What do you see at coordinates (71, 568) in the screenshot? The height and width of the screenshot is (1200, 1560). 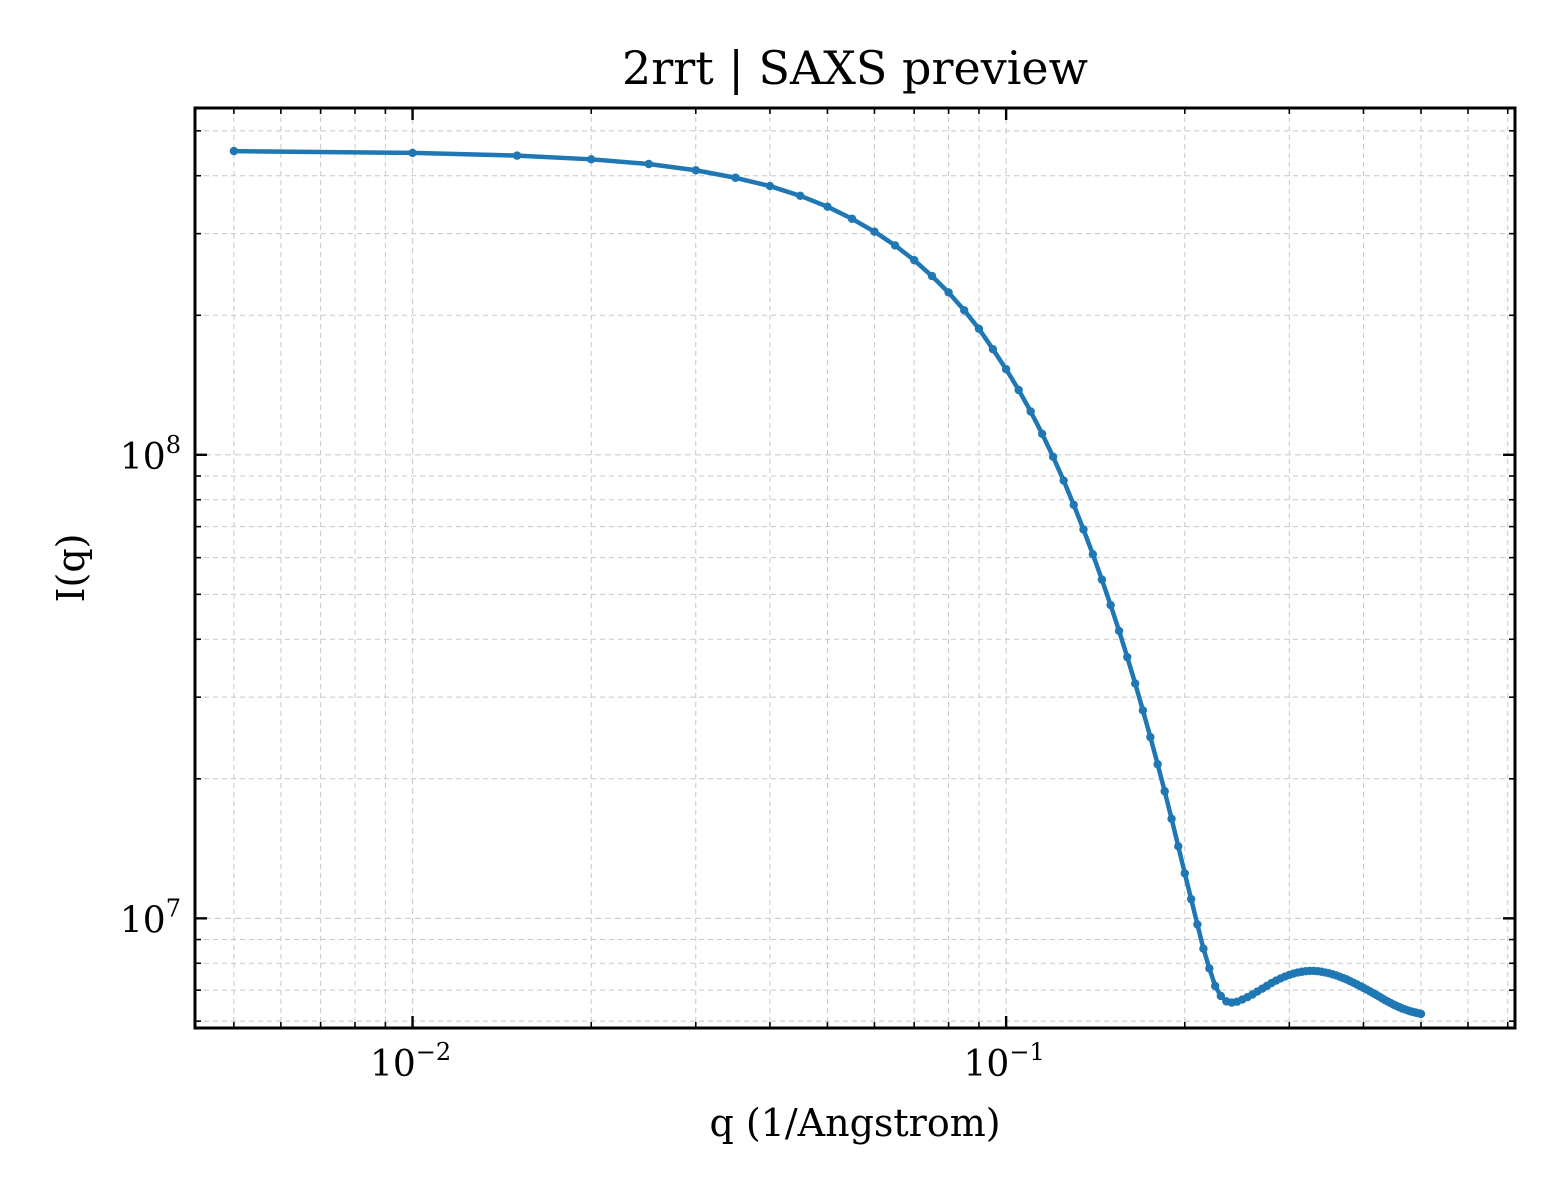 I see `y-axis-label: I(q)` at bounding box center [71, 568].